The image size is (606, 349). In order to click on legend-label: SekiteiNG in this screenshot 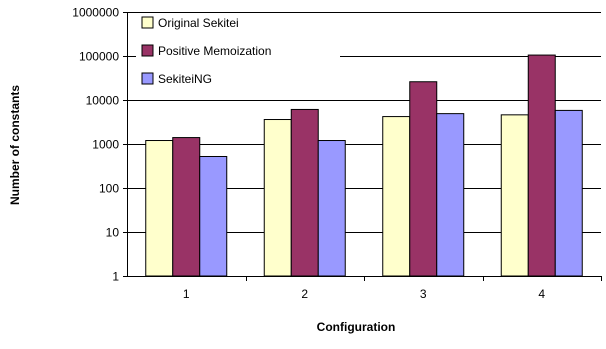, I will do `click(185, 79)`.